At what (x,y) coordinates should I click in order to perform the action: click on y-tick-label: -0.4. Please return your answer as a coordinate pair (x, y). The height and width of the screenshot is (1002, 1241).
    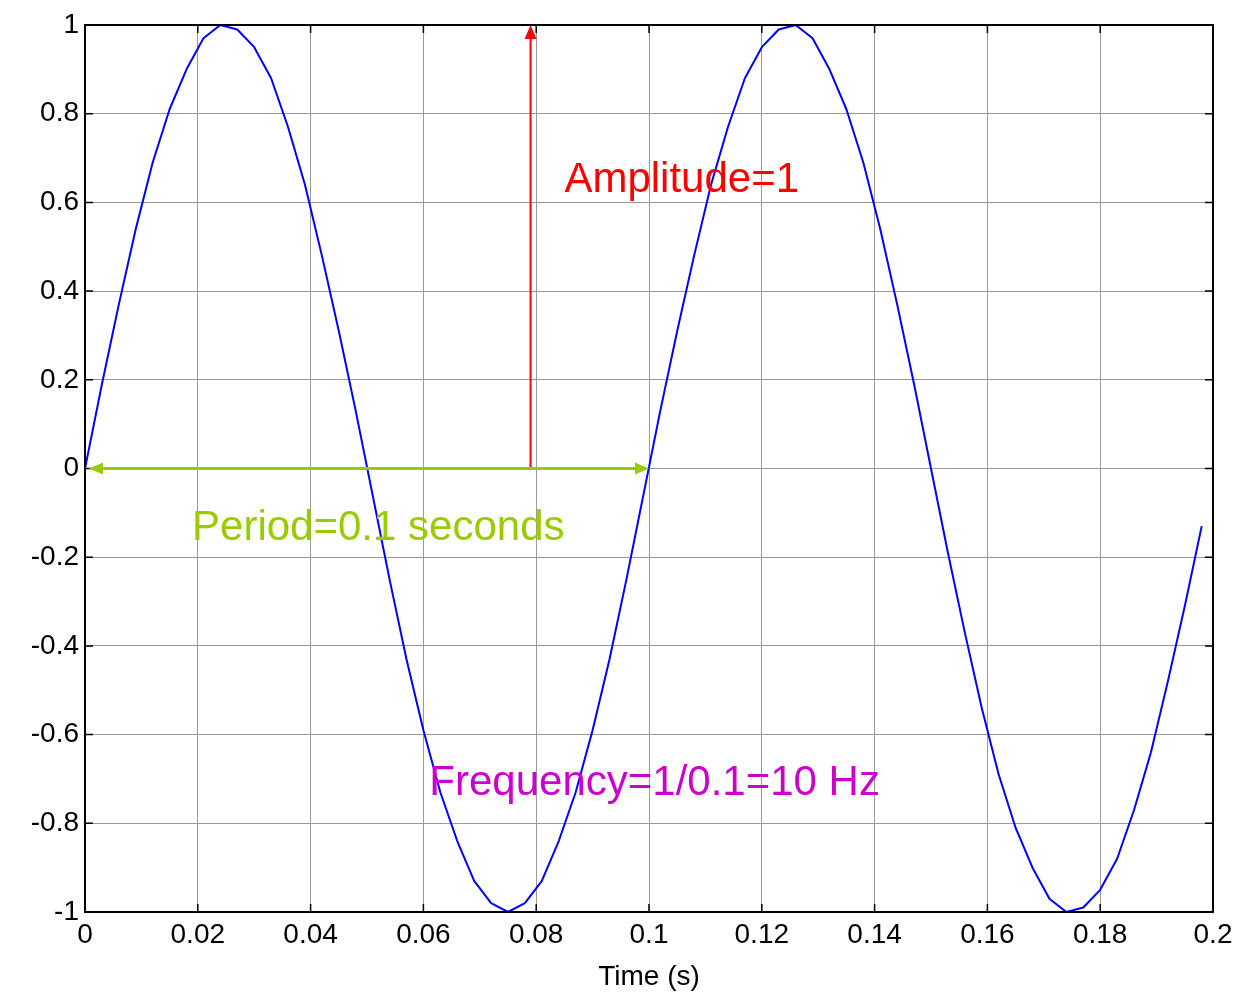
    Looking at the image, I should click on (54, 644).